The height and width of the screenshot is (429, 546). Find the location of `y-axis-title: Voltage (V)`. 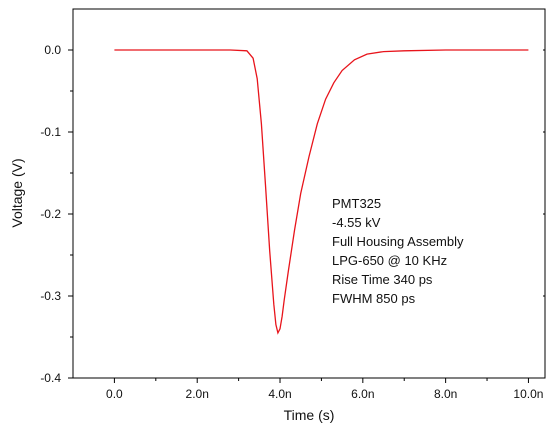

y-axis-title: Voltage (V) is located at coordinates (17, 192).